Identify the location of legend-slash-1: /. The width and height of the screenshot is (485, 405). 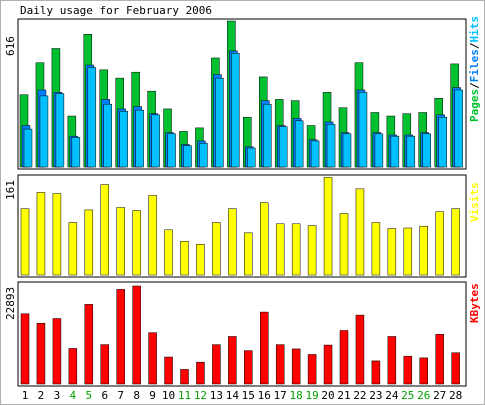
(474, 85).